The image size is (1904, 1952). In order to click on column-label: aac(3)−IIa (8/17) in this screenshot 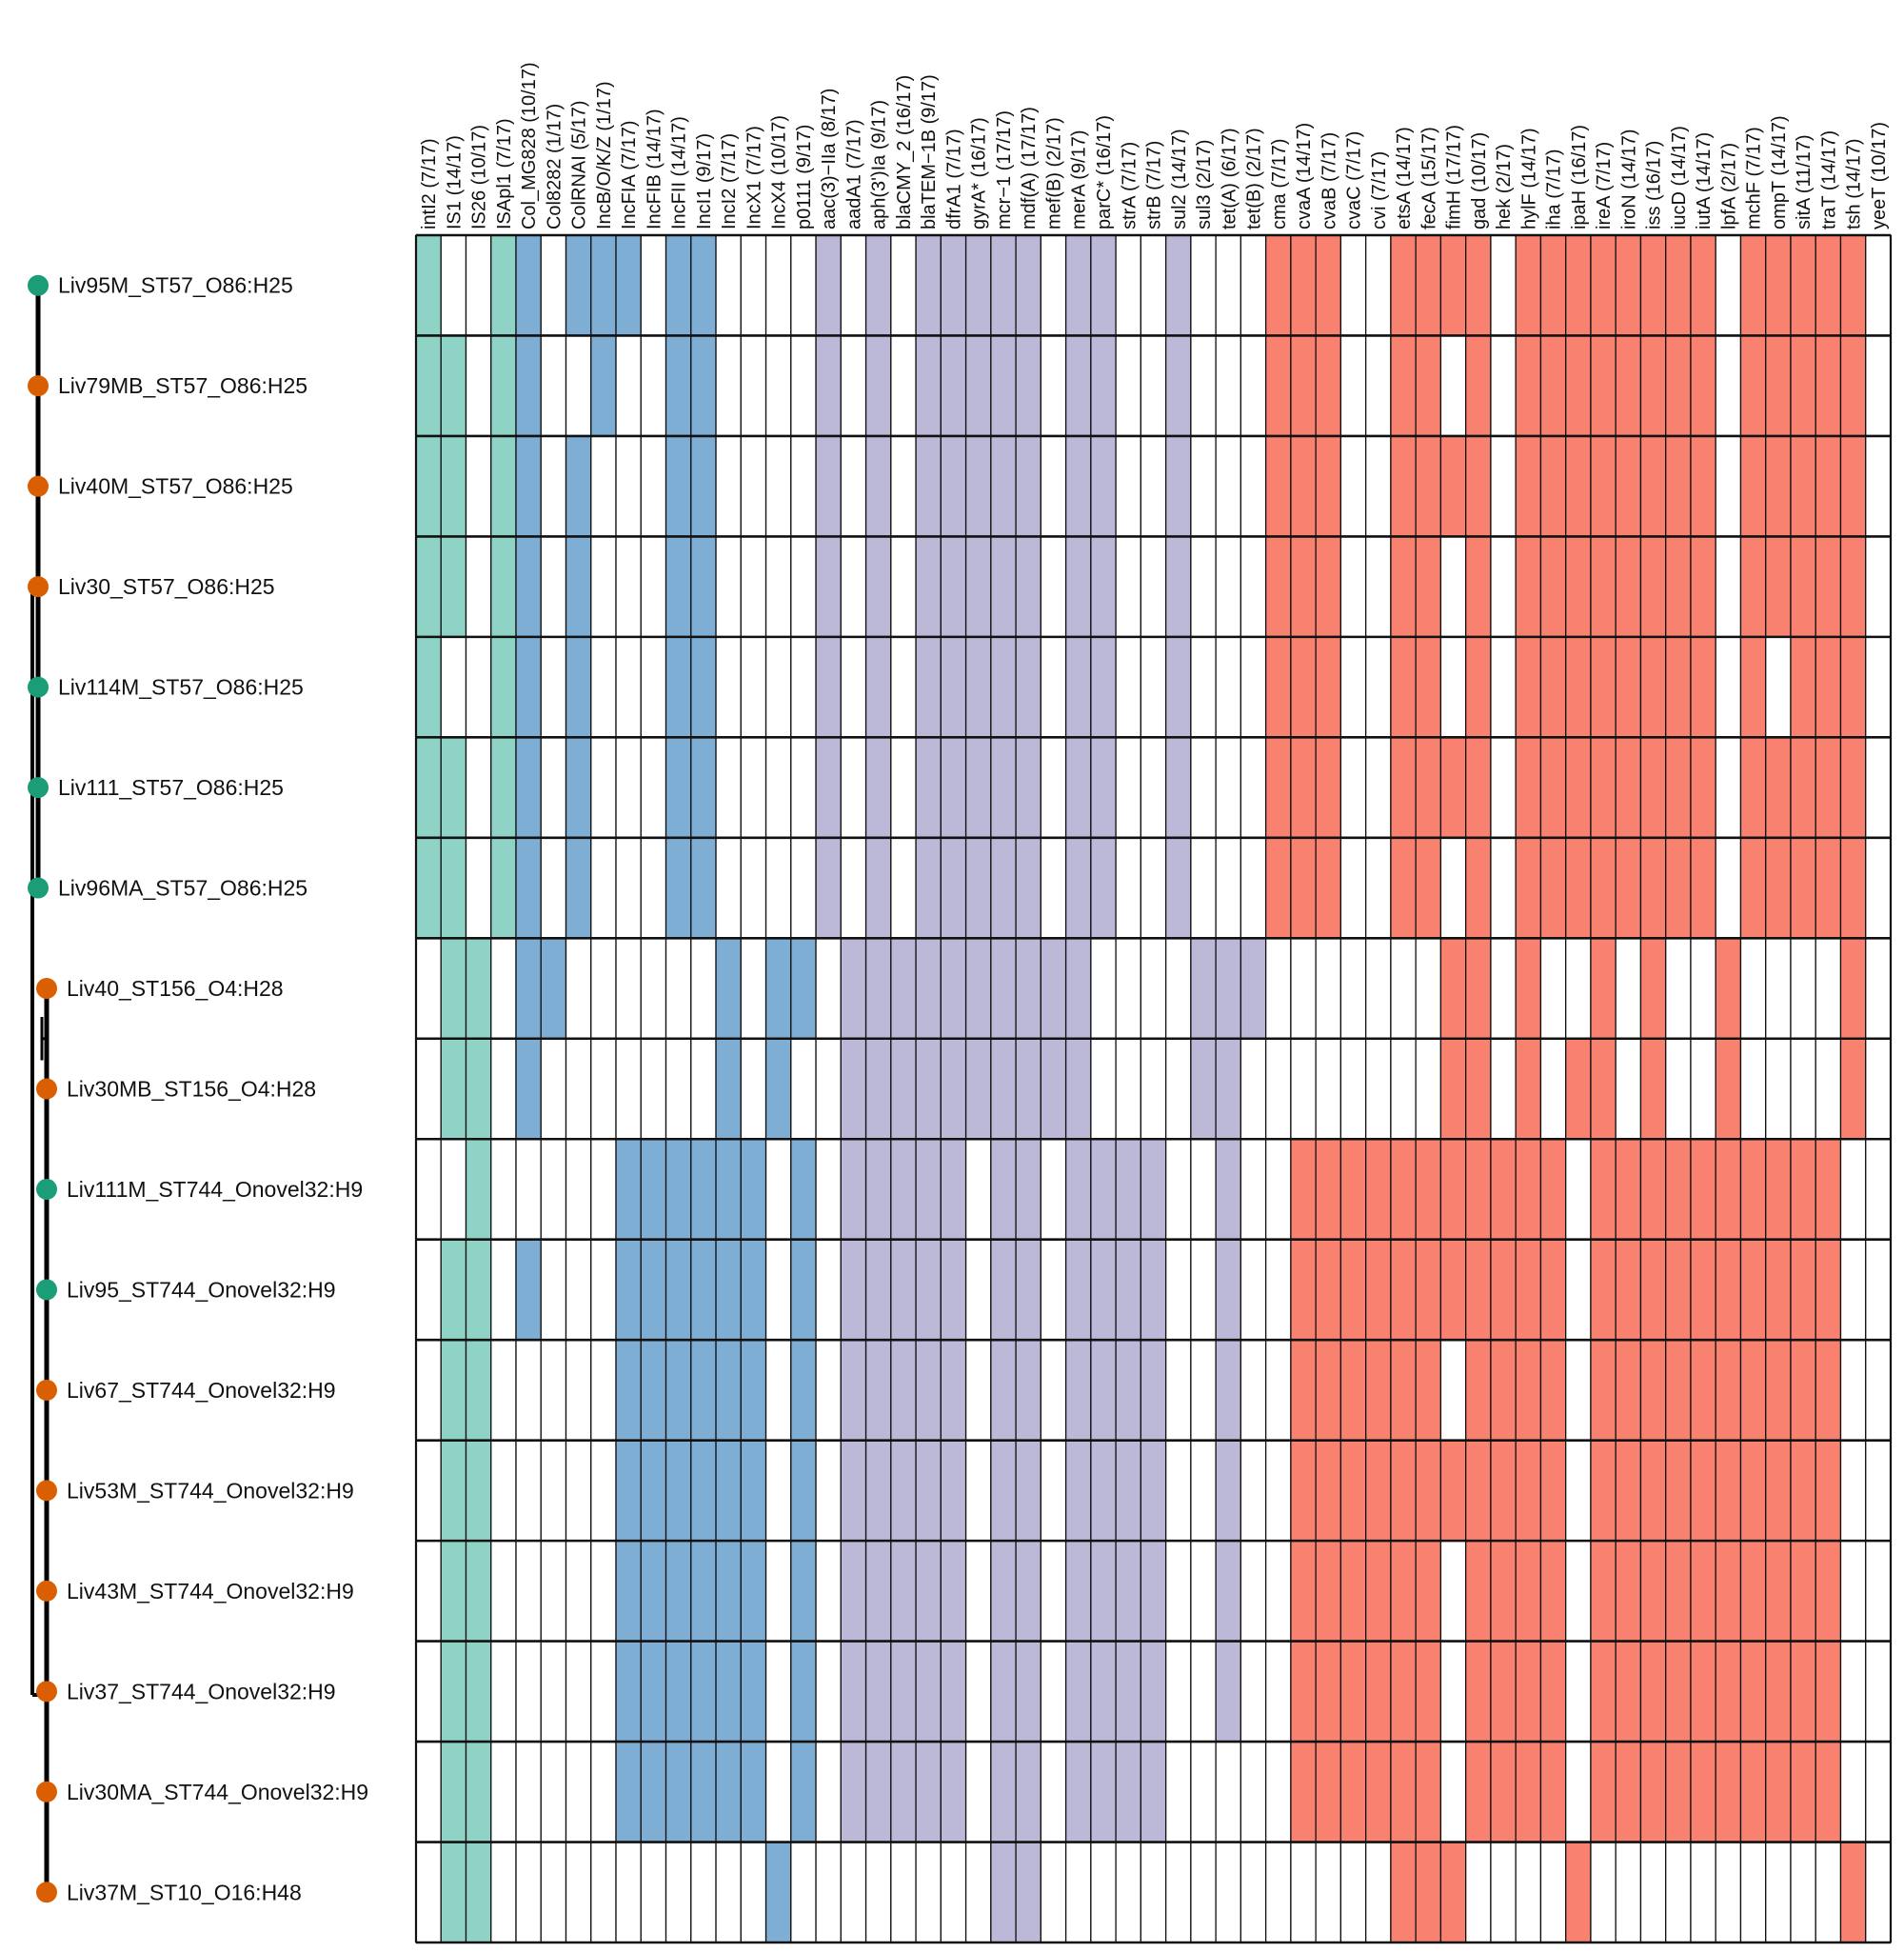, I will do `click(829, 159)`.